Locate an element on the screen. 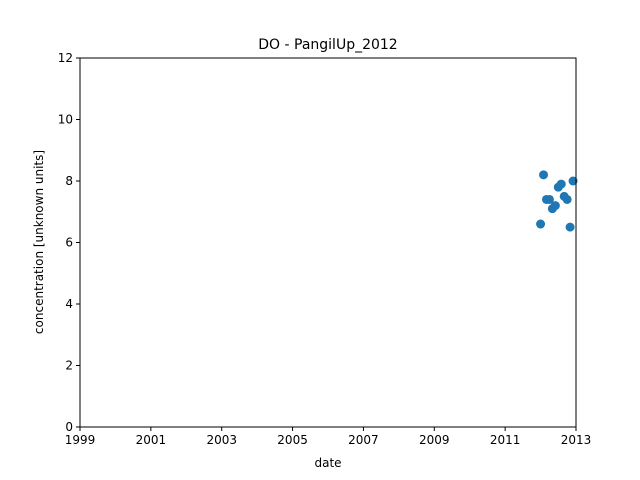  y-tick-label: 8 is located at coordinates (69, 181).